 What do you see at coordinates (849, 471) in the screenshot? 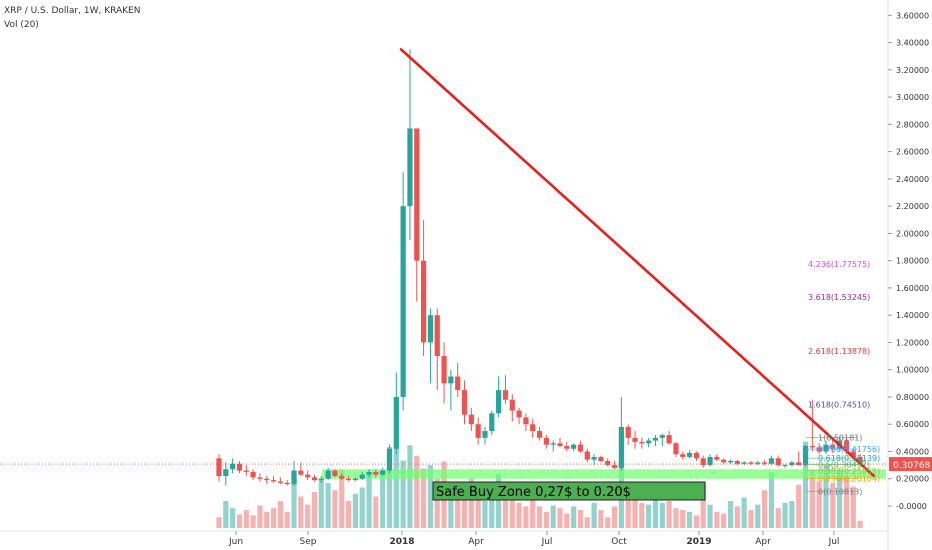
I see `fib-level-label: 0.382(0.25855)` at bounding box center [849, 471].